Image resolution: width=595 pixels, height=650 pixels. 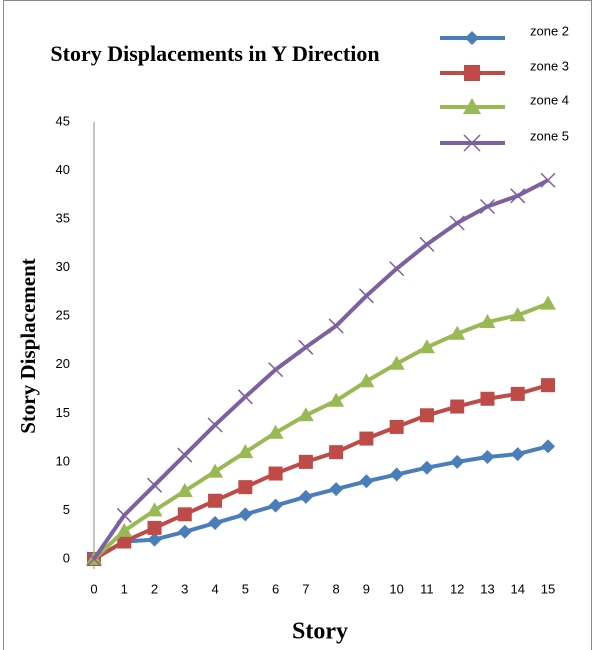 What do you see at coordinates (63, 315) in the screenshot?
I see `y-tick-label: 25` at bounding box center [63, 315].